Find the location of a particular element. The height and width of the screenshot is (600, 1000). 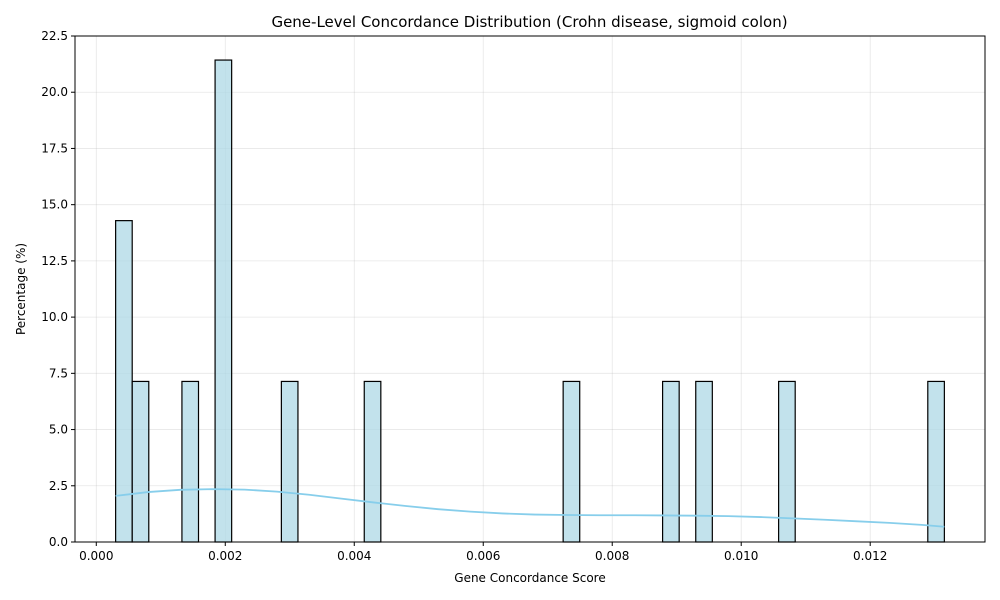

x-tick-label: 0.000 is located at coordinates (96, 556).